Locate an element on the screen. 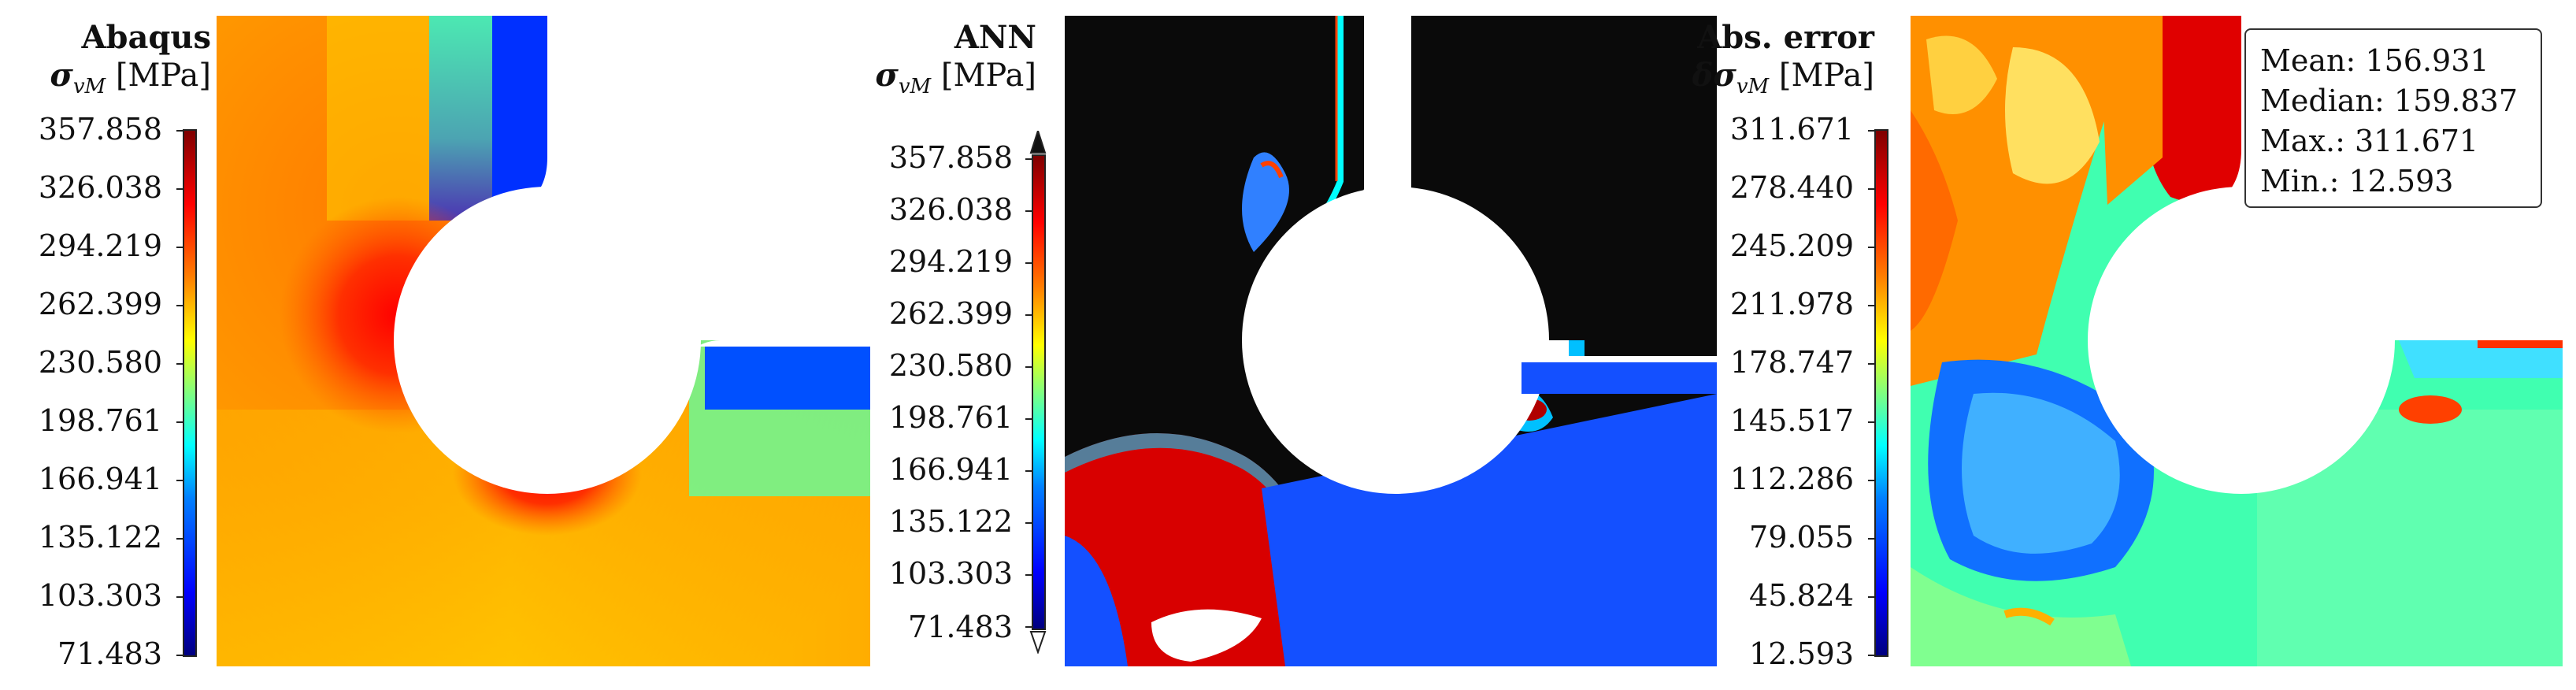 The width and height of the screenshot is (2576, 690). tick-label: 45.824 is located at coordinates (1801, 596).